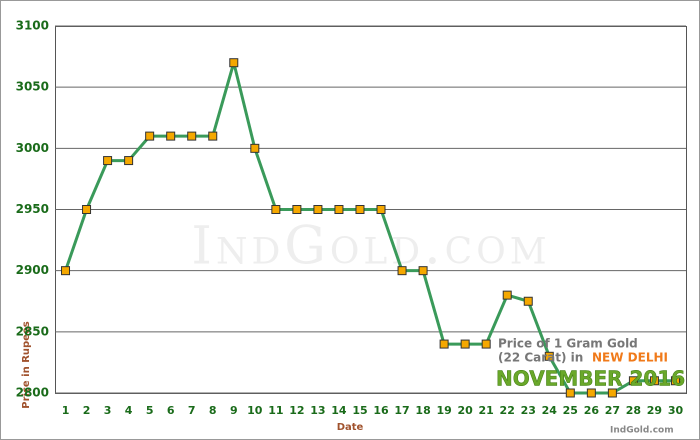 The width and height of the screenshot is (700, 440). Describe the element at coordinates (32, 148) in the screenshot. I see `y-tick-label: 3000` at that location.